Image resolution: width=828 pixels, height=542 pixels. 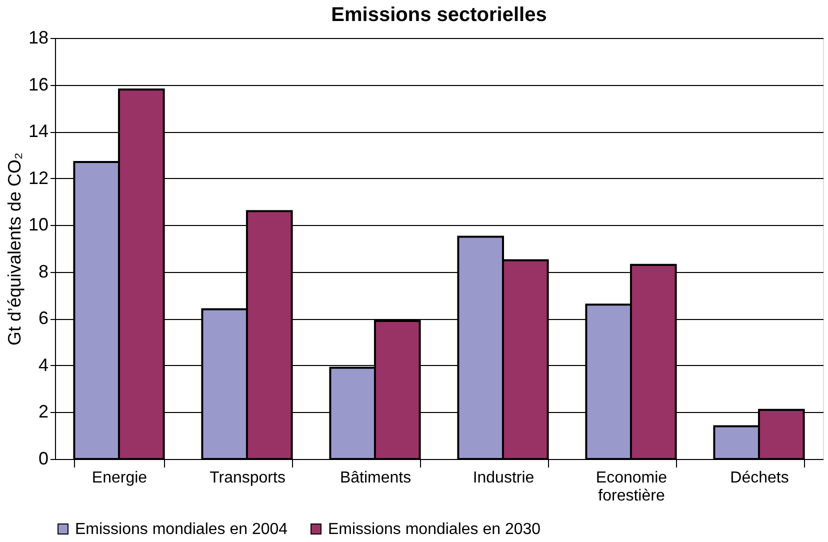 What do you see at coordinates (503, 478) in the screenshot?
I see `x-tick-label: Industrie` at bounding box center [503, 478].